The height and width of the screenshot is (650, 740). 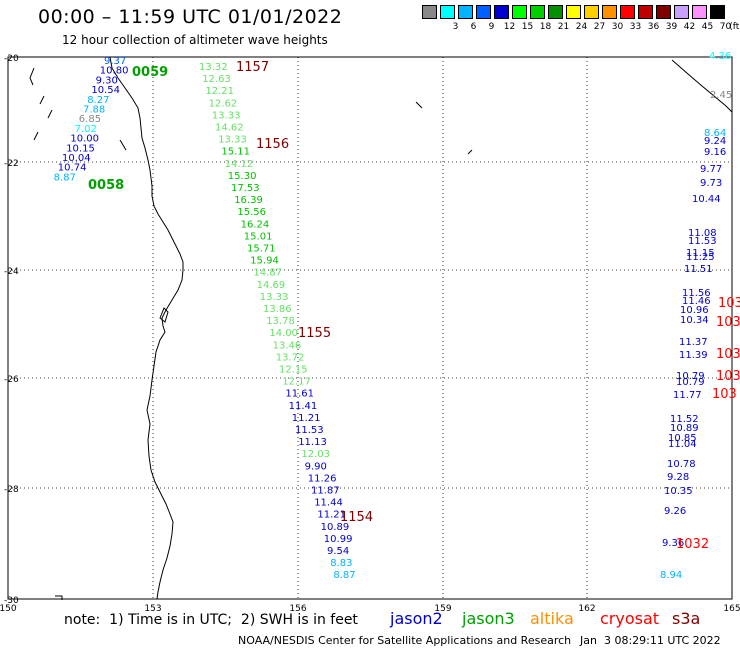 I want to click on swh-value: 14.00, so click(x=283, y=333).